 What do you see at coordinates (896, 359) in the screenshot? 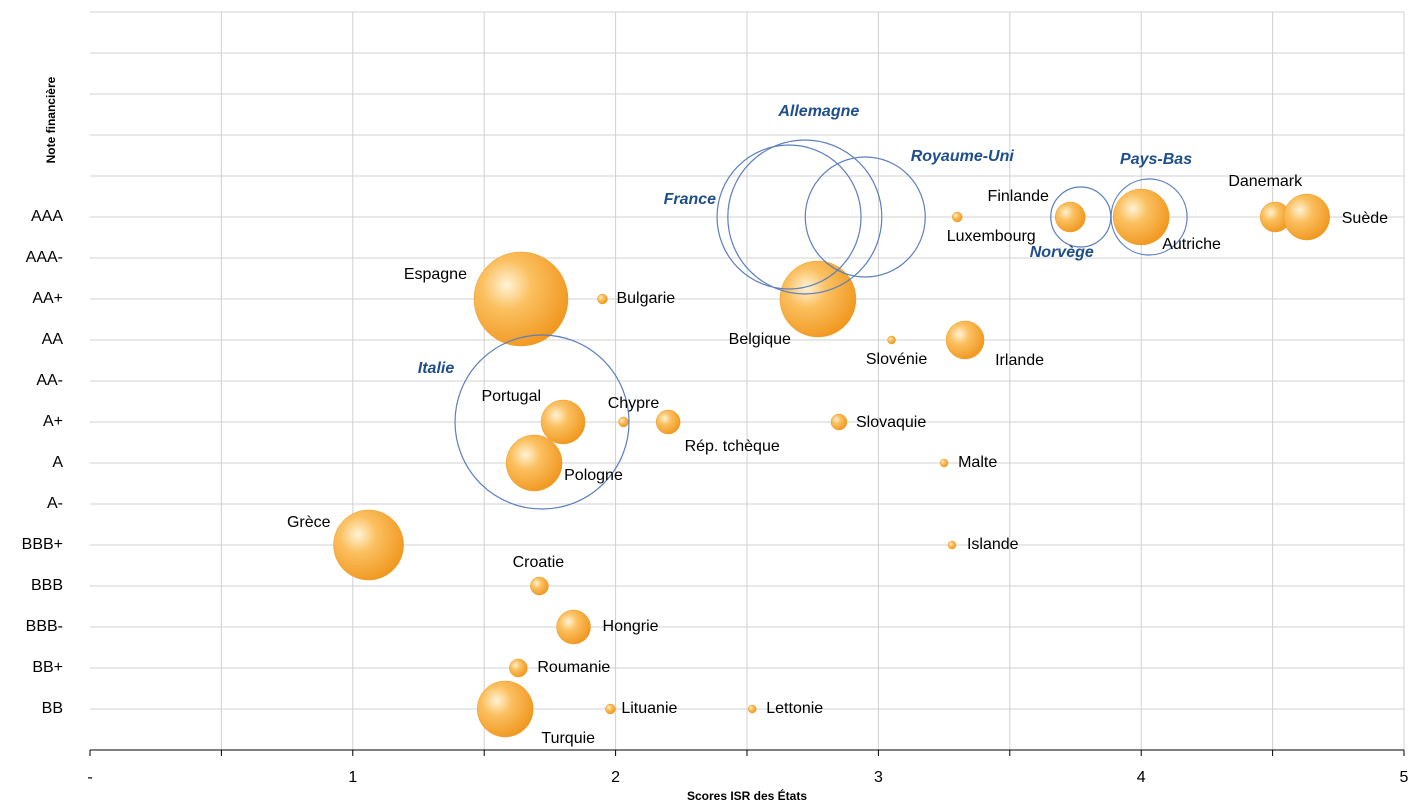
I see `bubble-label: Slovénie` at bounding box center [896, 359].